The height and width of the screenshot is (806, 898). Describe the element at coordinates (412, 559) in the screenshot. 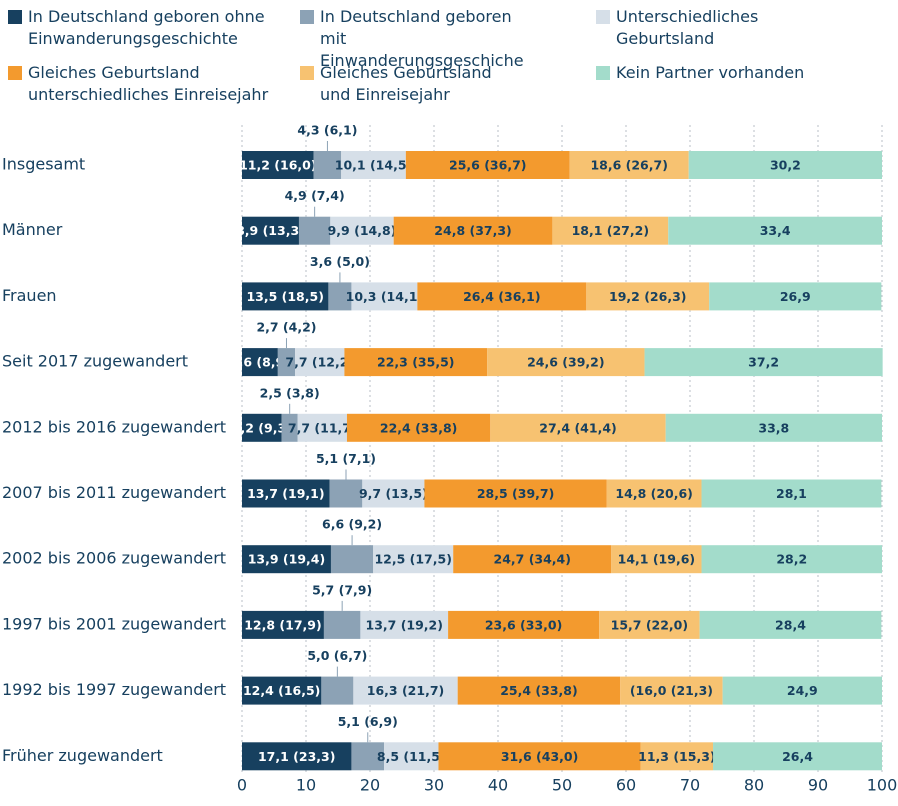

I see `value-label: 12,5 (17,5)` at that location.